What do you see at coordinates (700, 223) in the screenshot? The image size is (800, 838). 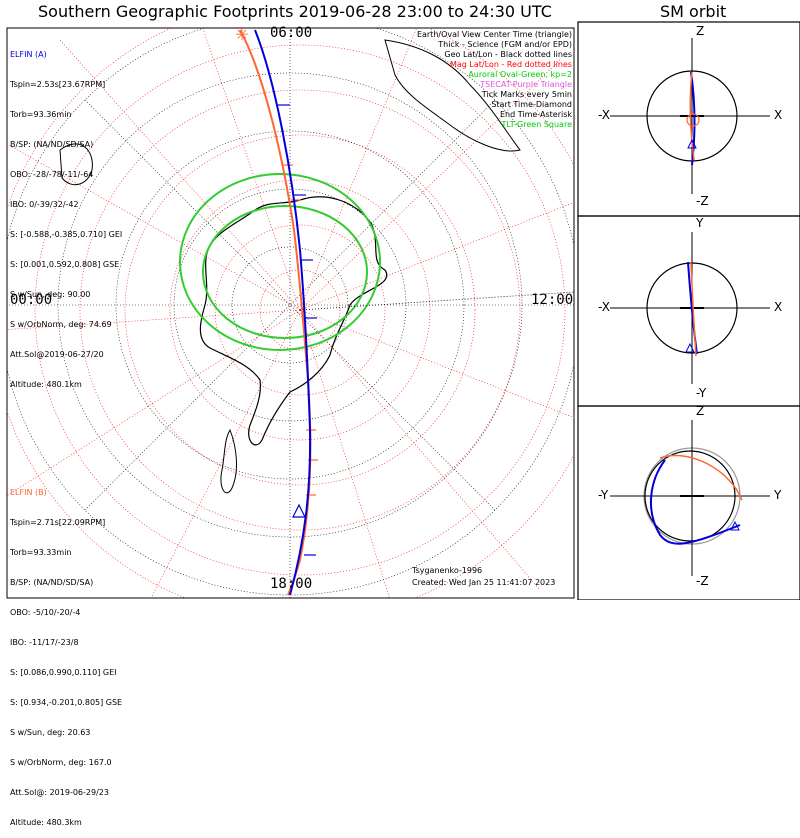 I see `orbit-axis-label-top: Y` at bounding box center [700, 223].